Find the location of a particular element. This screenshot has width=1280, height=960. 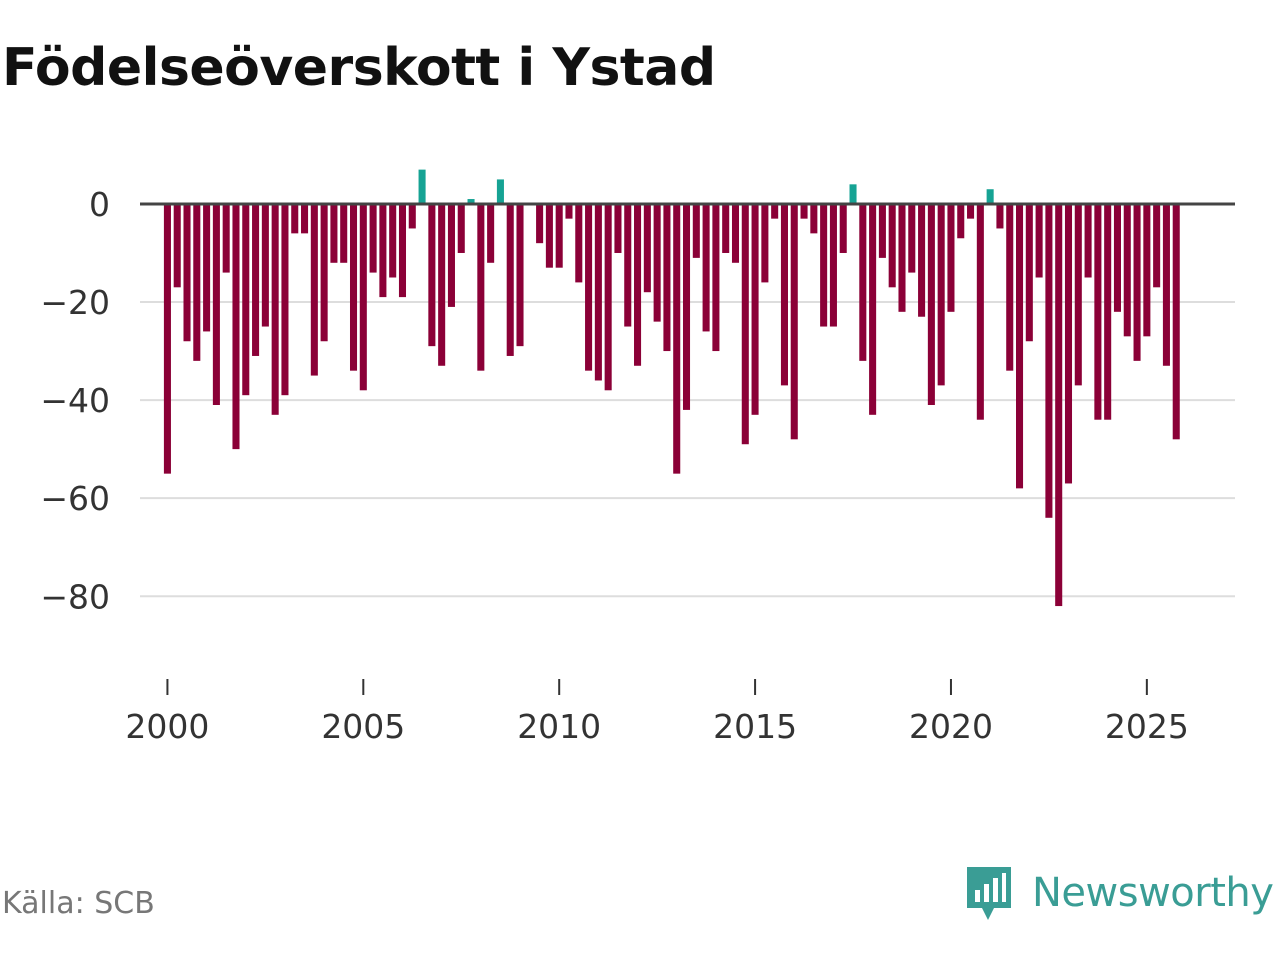

y-tick-label: −80 is located at coordinates (75, 596).